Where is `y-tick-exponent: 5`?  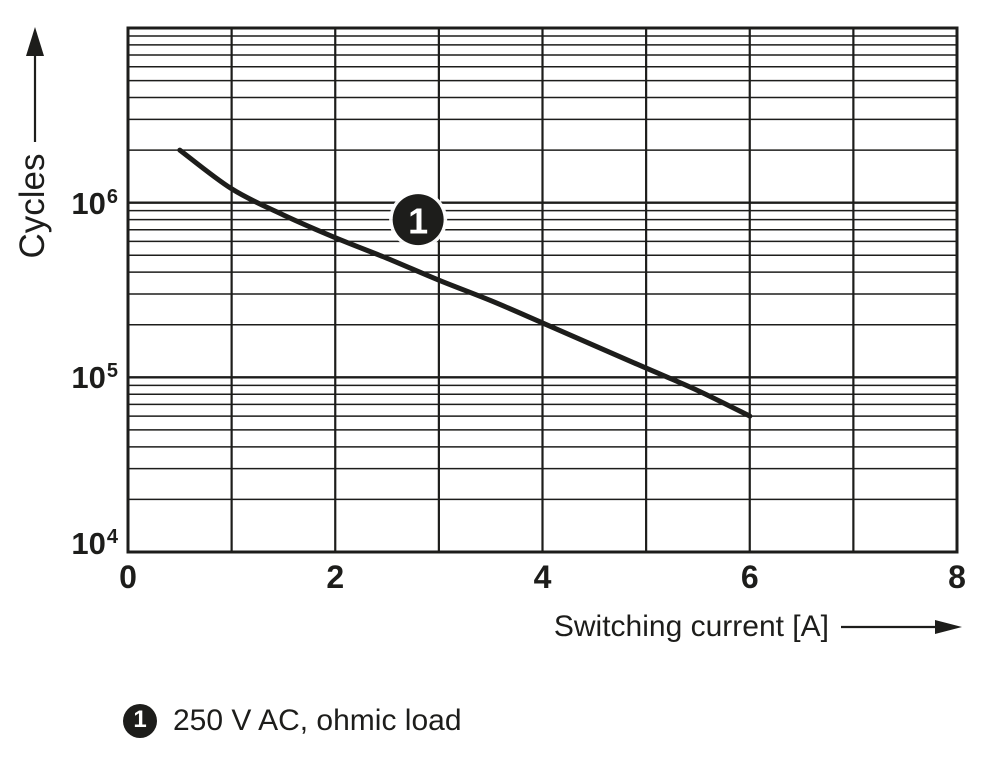
y-tick-exponent: 5 is located at coordinates (112, 371).